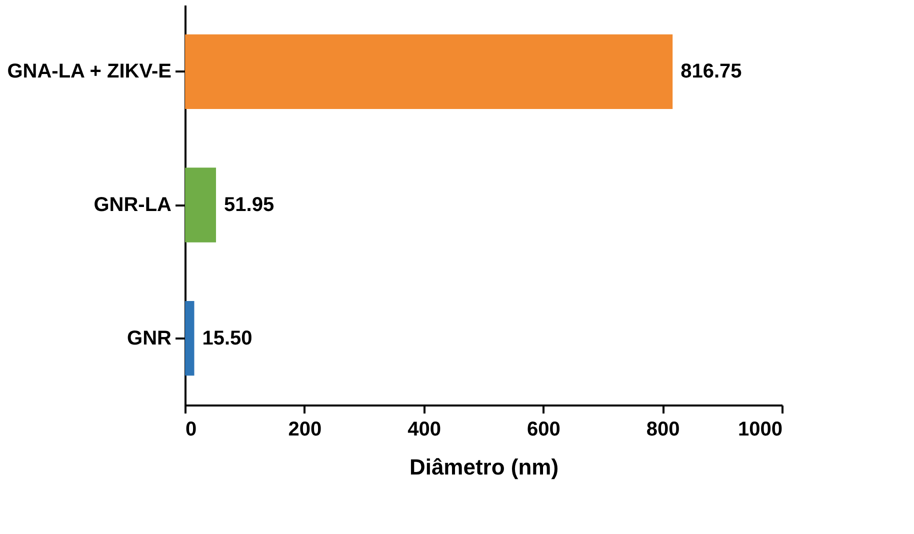  Describe the element at coordinates (543, 429) in the screenshot. I see `x-tick-label: 600` at that location.